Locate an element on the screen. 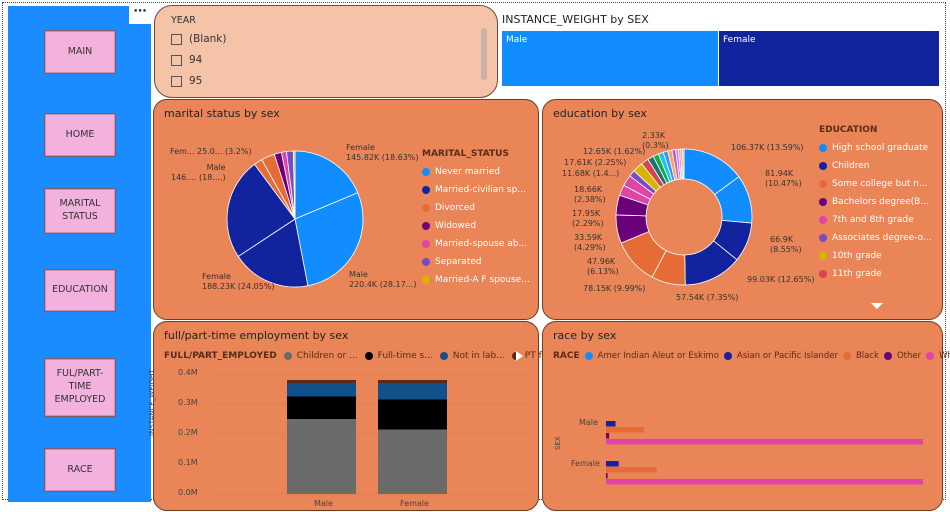  year-slicer-title: YEAR is located at coordinates (183, 20).